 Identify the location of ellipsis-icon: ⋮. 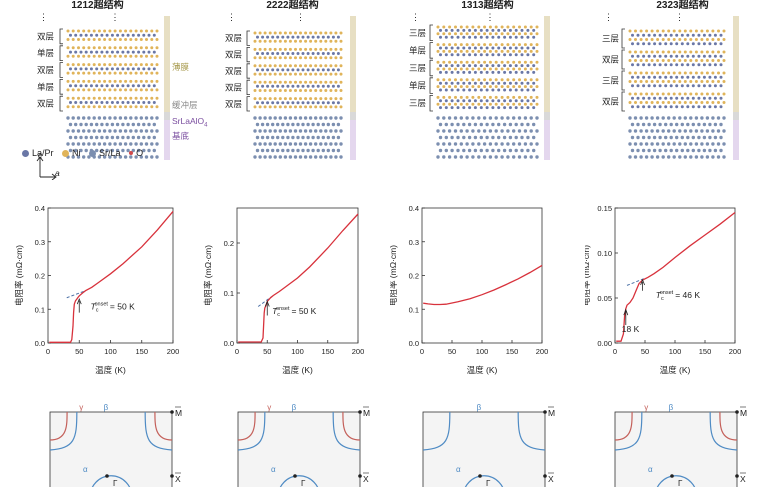
(679, 17).